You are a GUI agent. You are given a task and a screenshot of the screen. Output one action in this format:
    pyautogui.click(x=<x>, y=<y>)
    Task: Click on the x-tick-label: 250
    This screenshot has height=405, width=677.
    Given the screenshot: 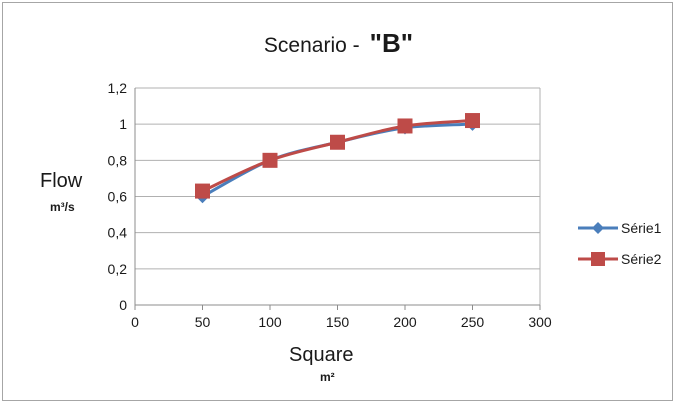 What is the action you would take?
    pyautogui.click(x=473, y=322)
    